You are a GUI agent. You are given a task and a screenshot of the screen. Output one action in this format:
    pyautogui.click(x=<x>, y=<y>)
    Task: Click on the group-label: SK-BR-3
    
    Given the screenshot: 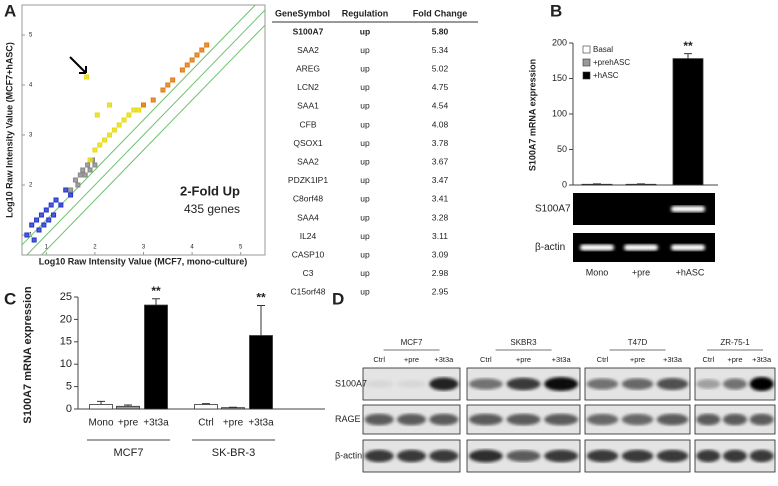 What is the action you would take?
    pyautogui.click(x=233, y=453)
    